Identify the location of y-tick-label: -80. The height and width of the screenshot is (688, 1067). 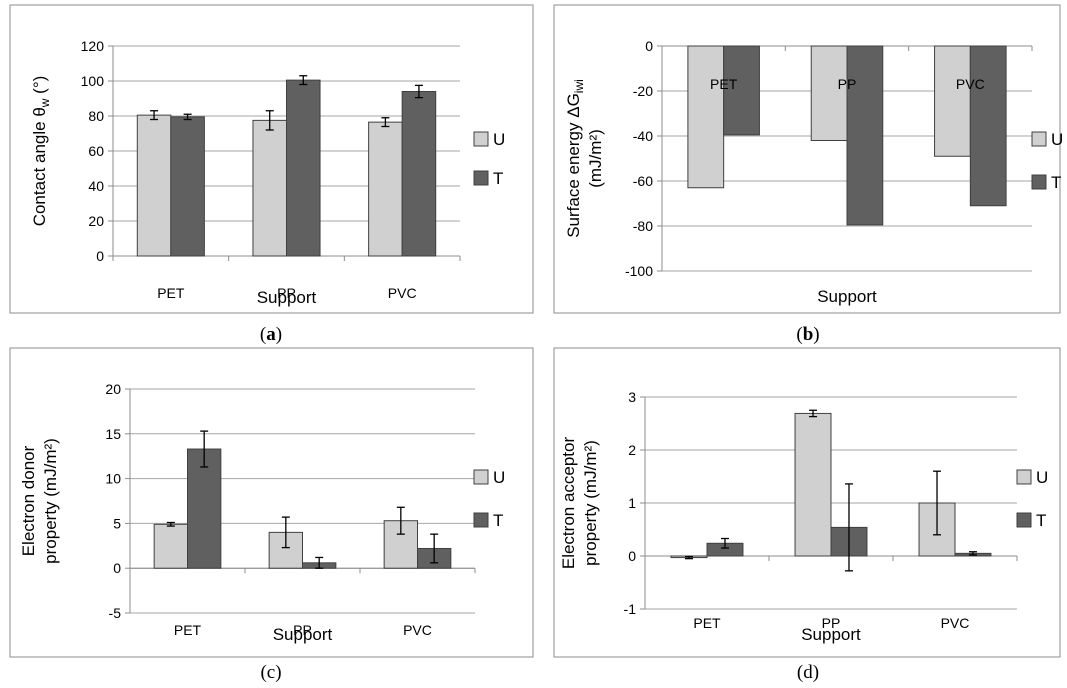
(643, 226).